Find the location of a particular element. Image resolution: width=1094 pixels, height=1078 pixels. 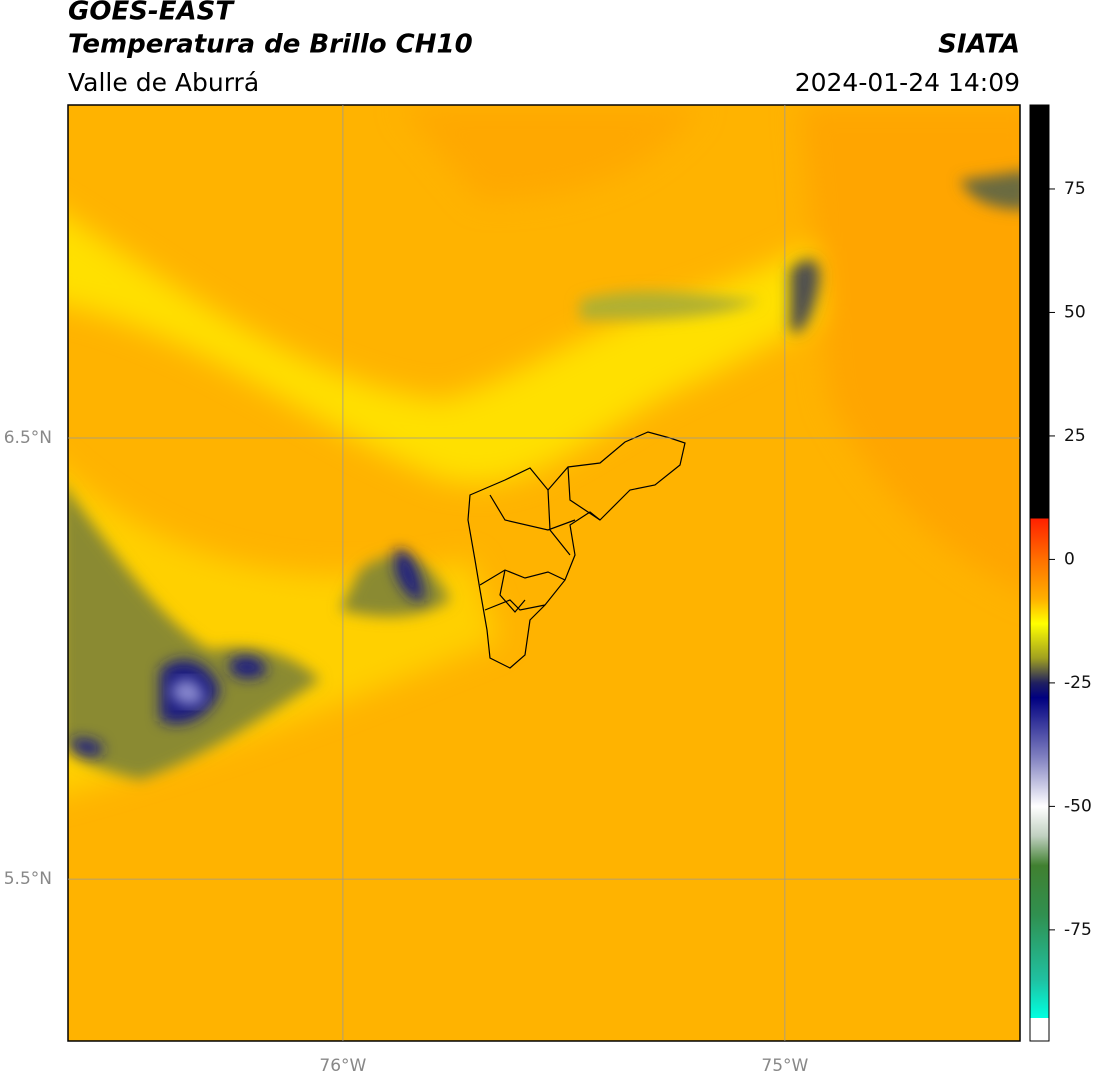

colorbar-tick-label: 50 is located at coordinates (1075, 312).